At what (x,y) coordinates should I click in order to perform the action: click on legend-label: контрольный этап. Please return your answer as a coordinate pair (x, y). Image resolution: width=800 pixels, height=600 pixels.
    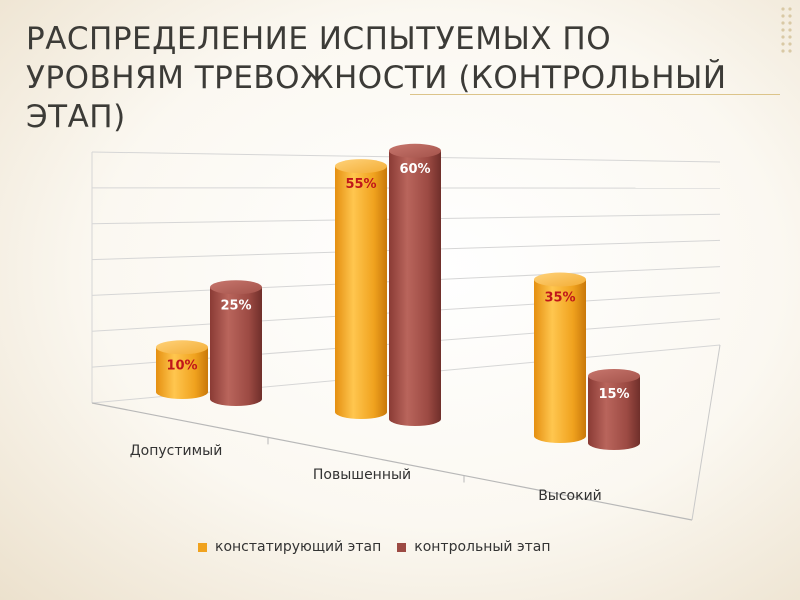
    Looking at the image, I should click on (482, 547).